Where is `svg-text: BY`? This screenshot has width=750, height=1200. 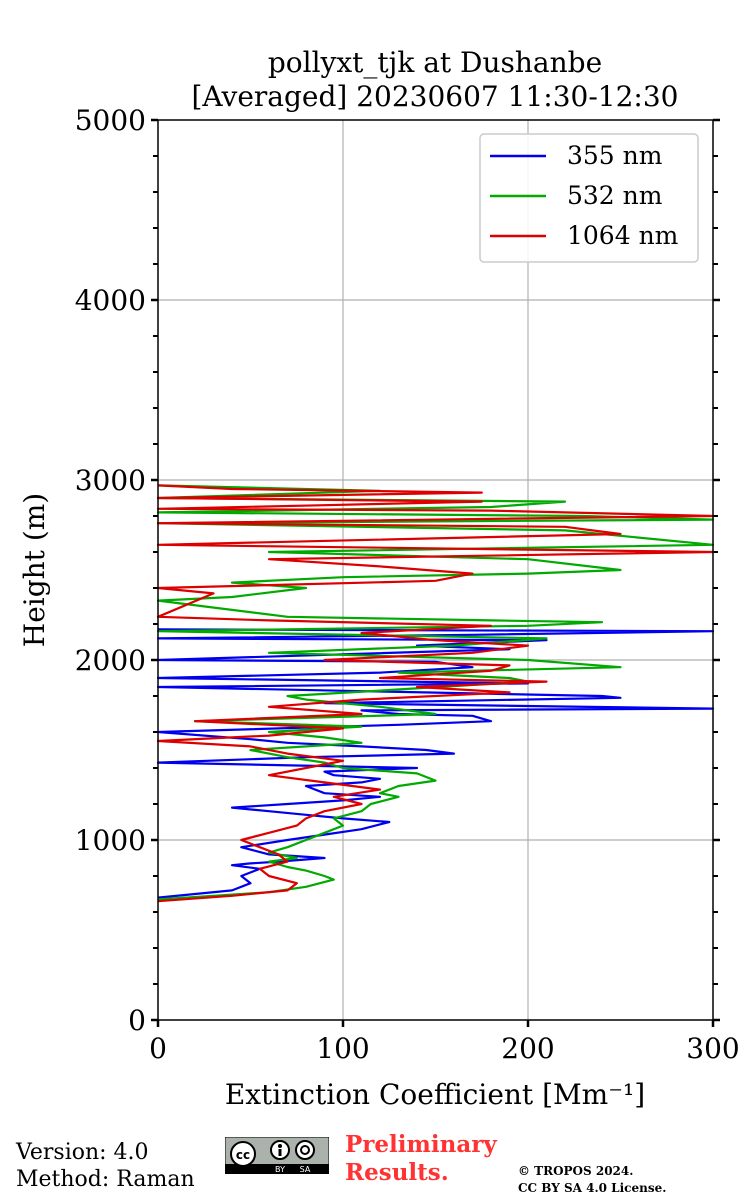
svg-text: BY is located at coordinates (280, 1169).